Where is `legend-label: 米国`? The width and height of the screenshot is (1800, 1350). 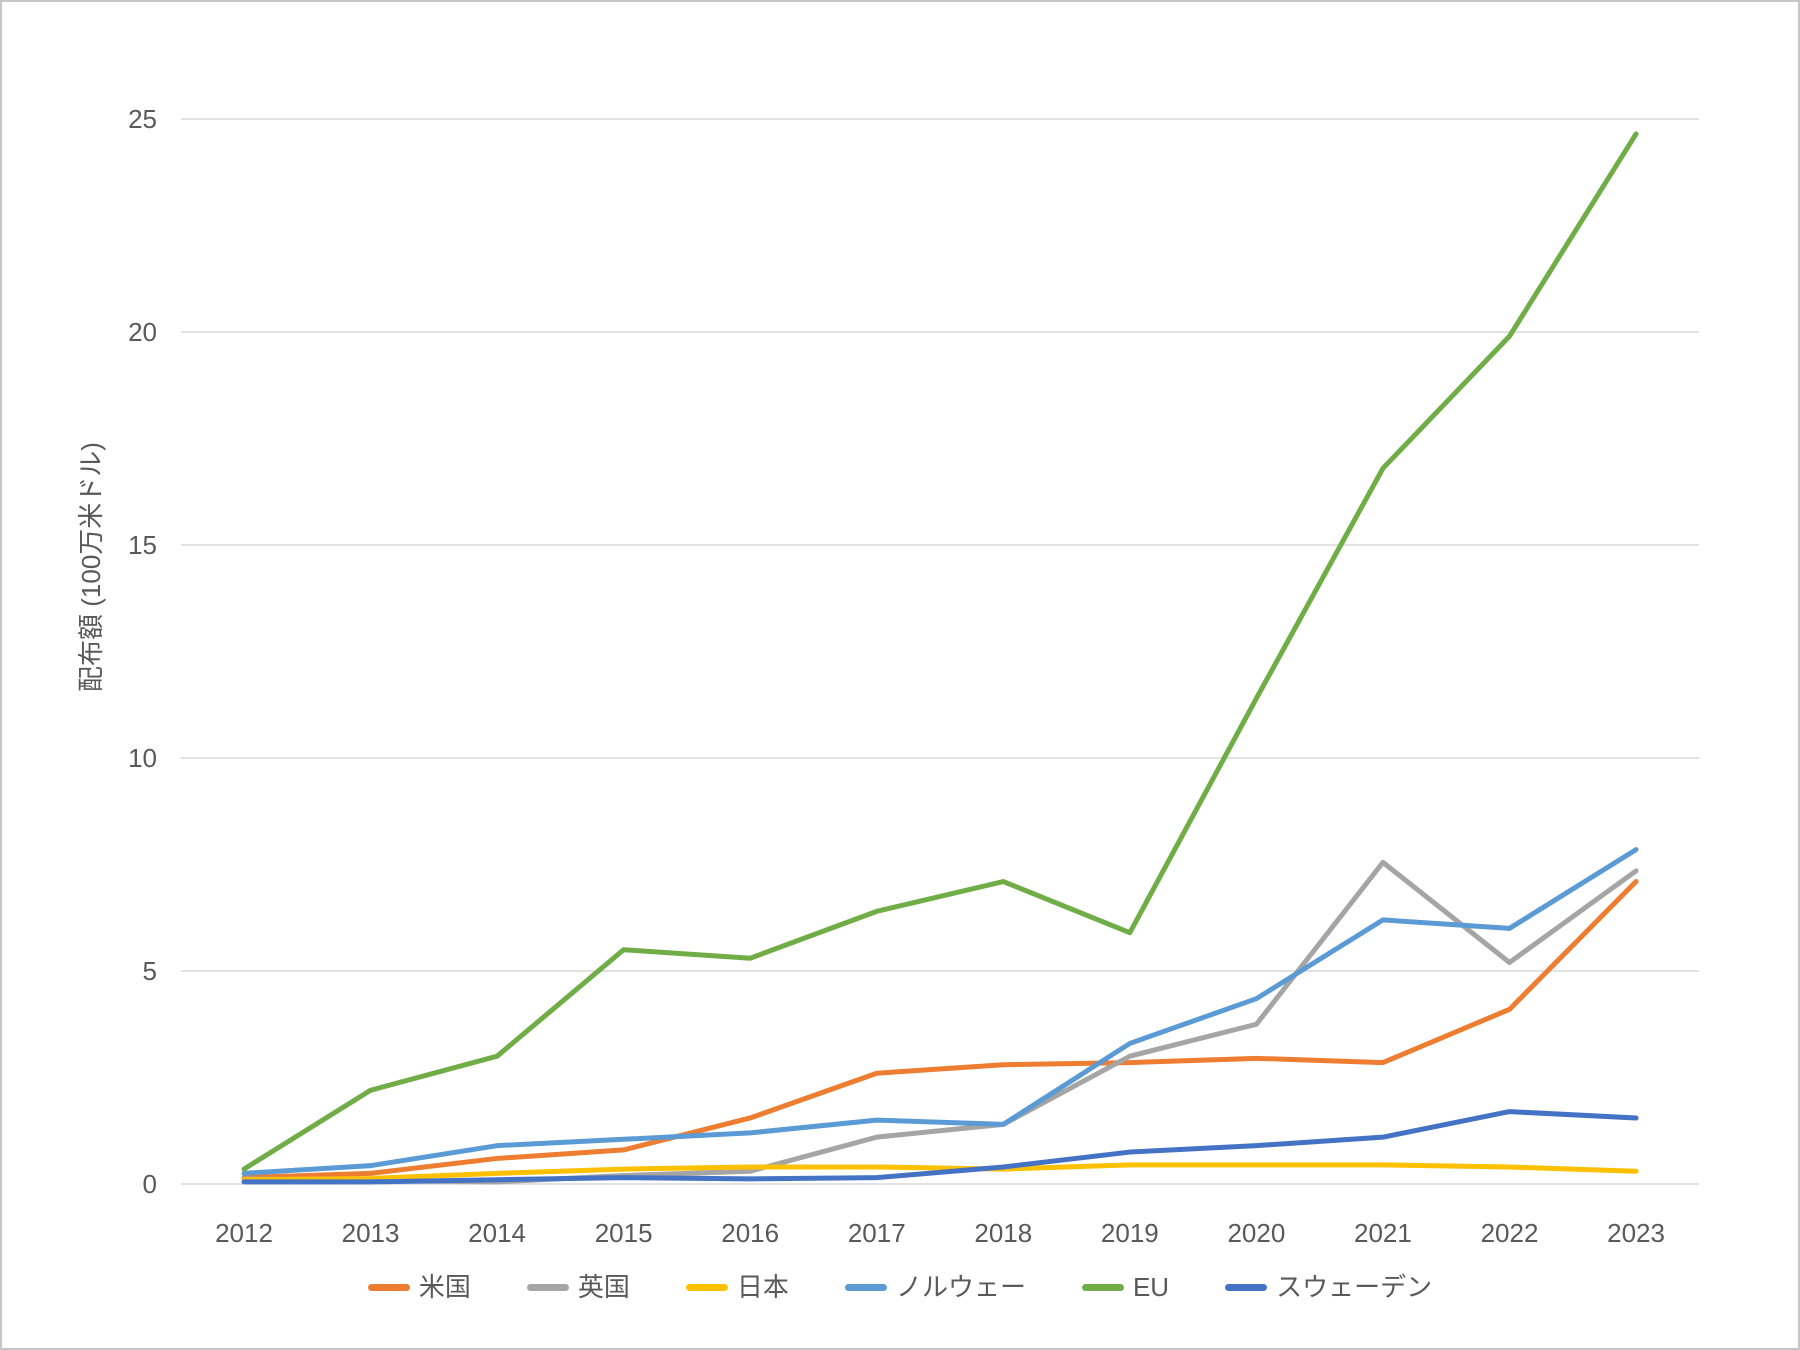
legend-label: 米国 is located at coordinates (444, 1287).